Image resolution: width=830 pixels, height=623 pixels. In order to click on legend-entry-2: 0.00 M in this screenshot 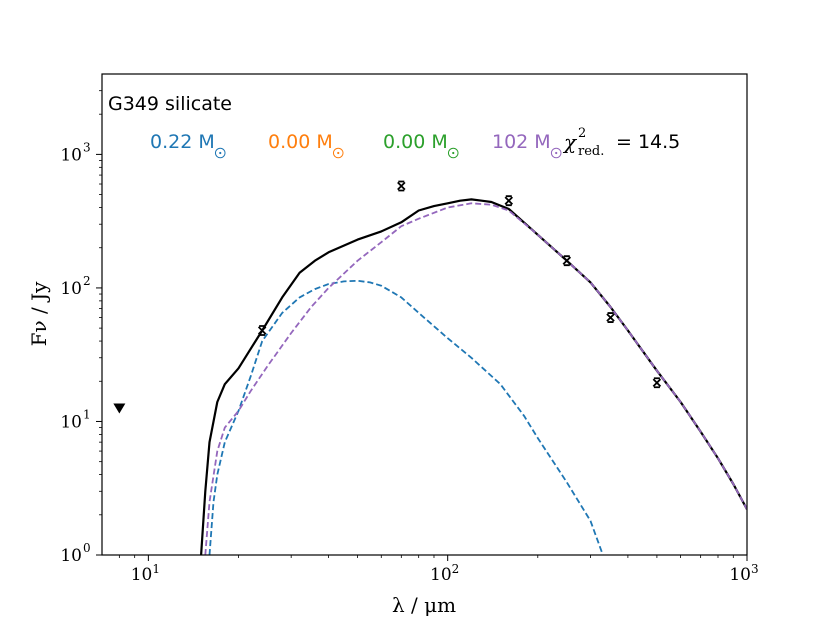, I will do `click(421, 145)`.